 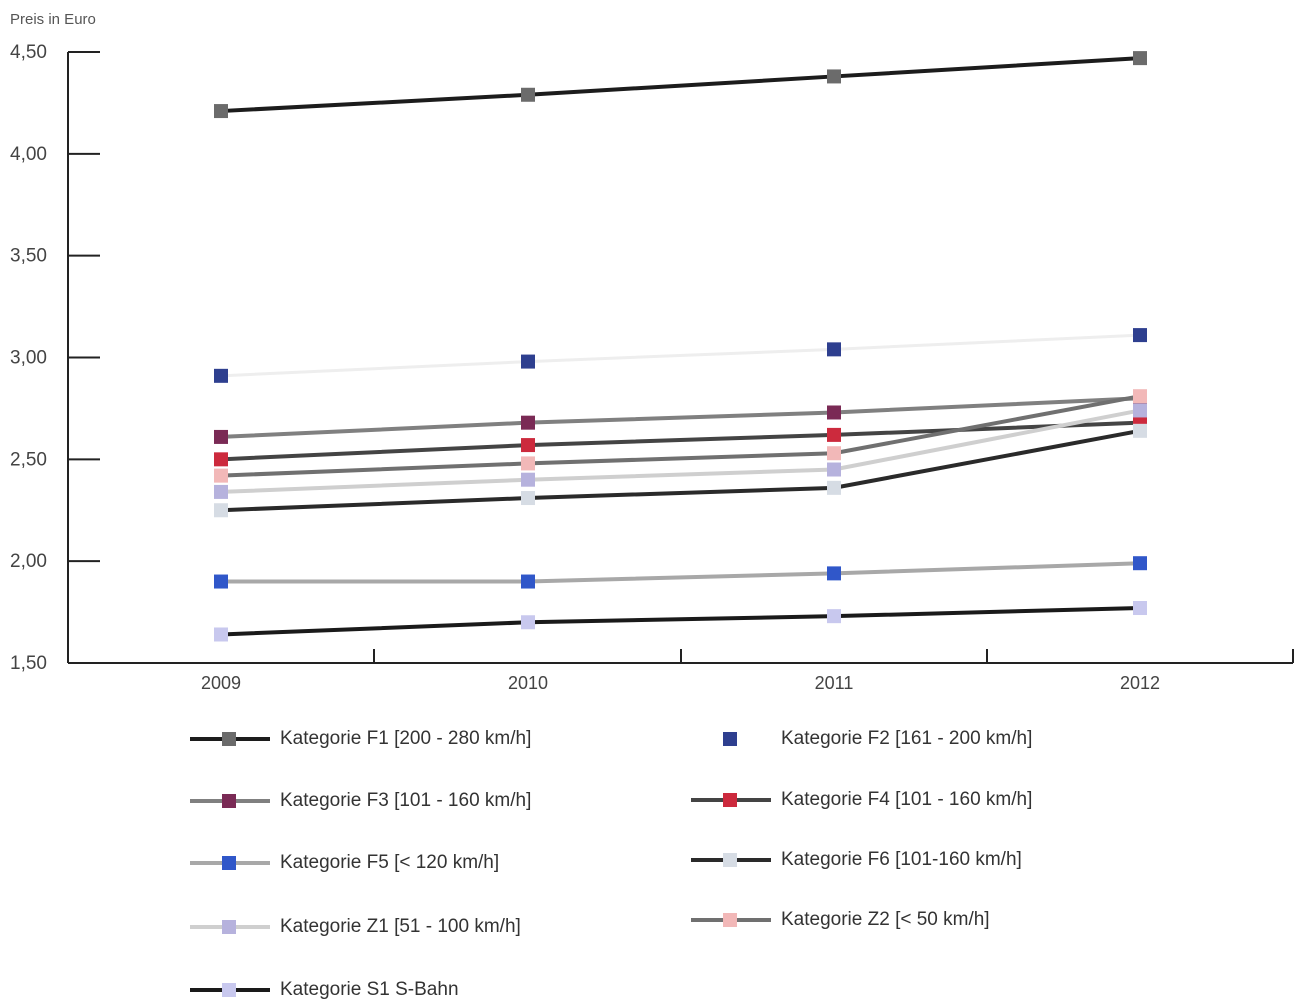 What do you see at coordinates (528, 683) in the screenshot?
I see `x-tick-label: 2010` at bounding box center [528, 683].